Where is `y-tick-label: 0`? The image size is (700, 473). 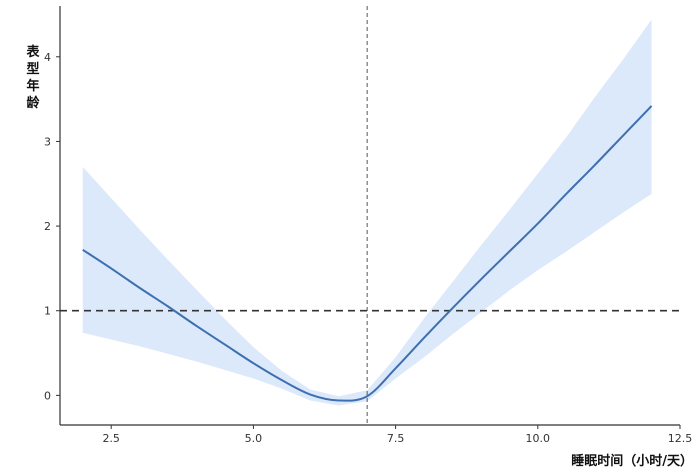
y-tick-label: 0 is located at coordinates (47, 395).